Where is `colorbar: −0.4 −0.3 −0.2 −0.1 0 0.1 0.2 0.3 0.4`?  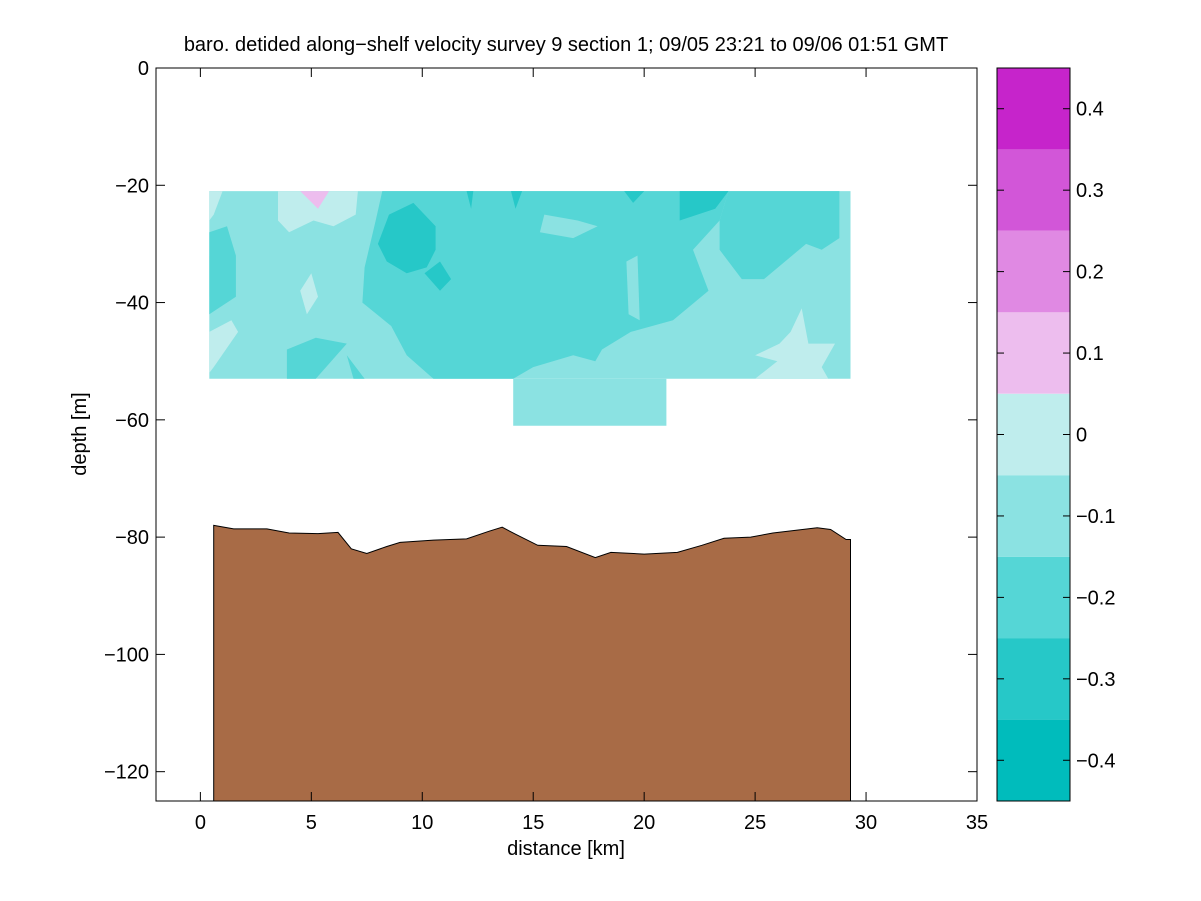 colorbar: −0.4 −0.3 −0.2 −0.1 0 0.1 0.2 0.3 0.4 is located at coordinates (1055, 434).